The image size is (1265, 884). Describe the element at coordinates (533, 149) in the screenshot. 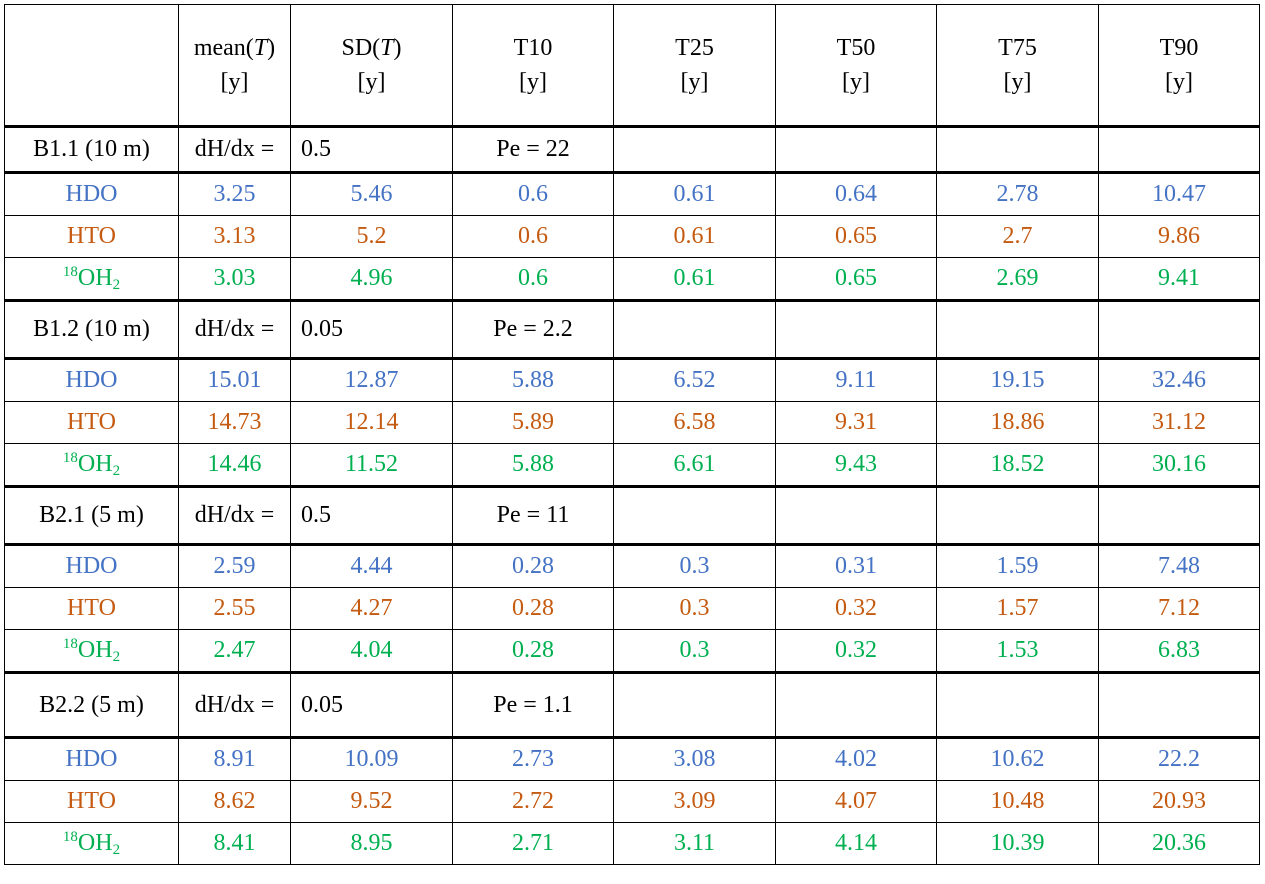

I see `peclet-number: Pe = 22` at that location.